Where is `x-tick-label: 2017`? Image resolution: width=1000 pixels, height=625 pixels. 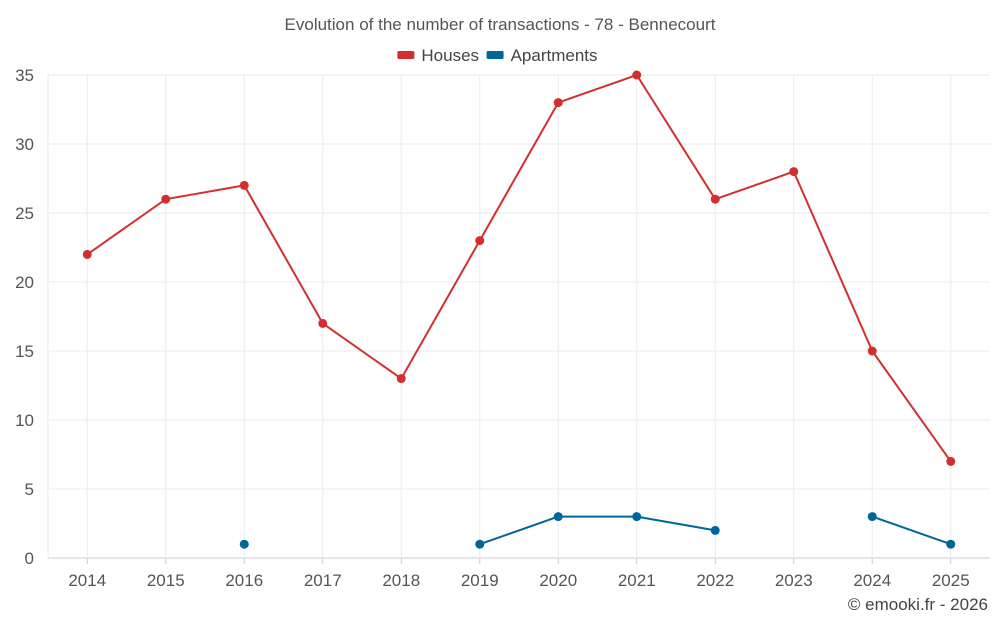 x-tick-label: 2017 is located at coordinates (323, 580).